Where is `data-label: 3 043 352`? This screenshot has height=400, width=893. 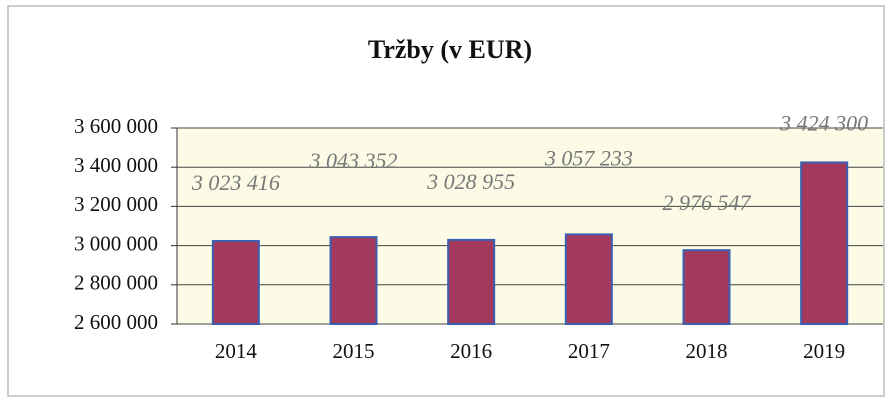
data-label: 3 043 352 is located at coordinates (353, 160).